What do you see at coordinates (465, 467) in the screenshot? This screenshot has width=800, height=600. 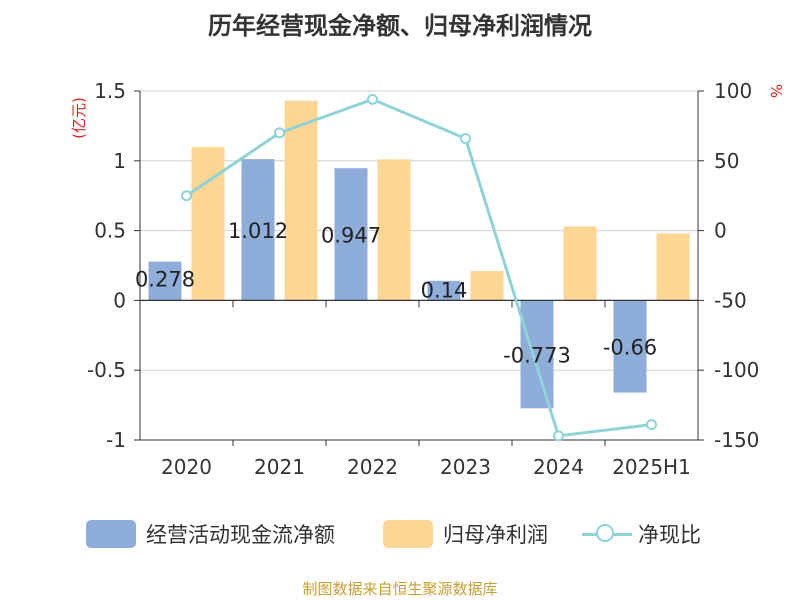 I see `x-tick-label-2023: 2023` at bounding box center [465, 467].